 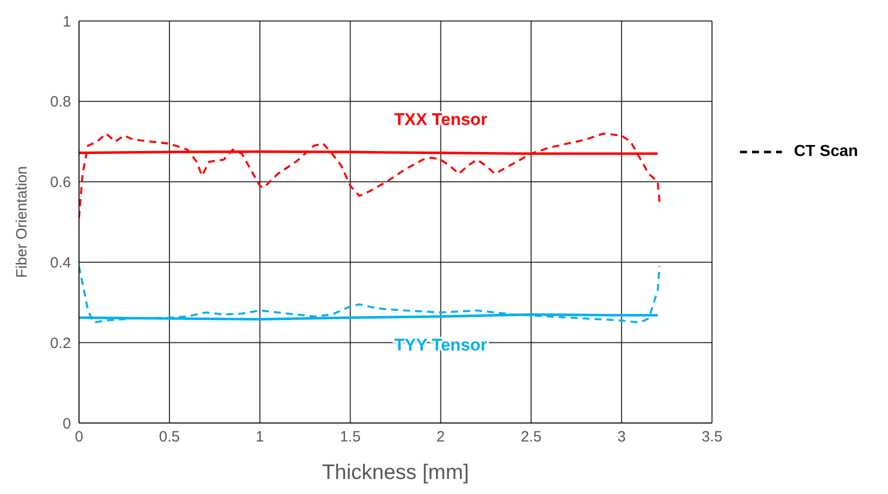 What do you see at coordinates (60, 343) in the screenshot?
I see `y-tick-label: 0.2` at bounding box center [60, 343].